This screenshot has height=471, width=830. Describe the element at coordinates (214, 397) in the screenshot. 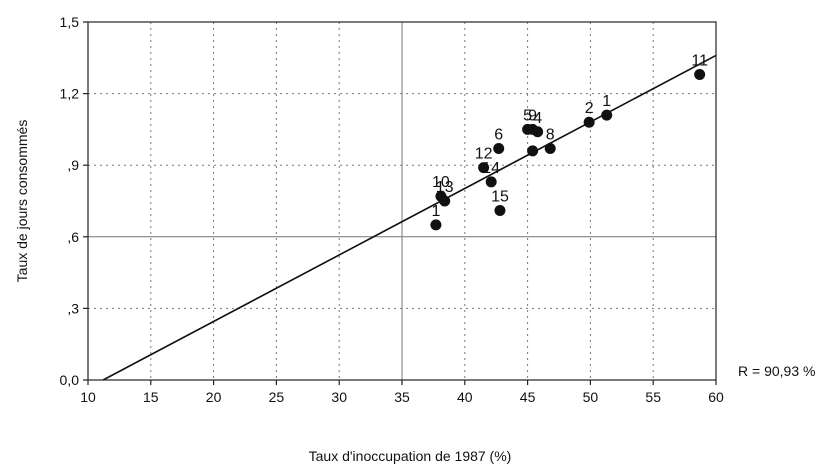

I see `x-tick-label: 20` at that location.